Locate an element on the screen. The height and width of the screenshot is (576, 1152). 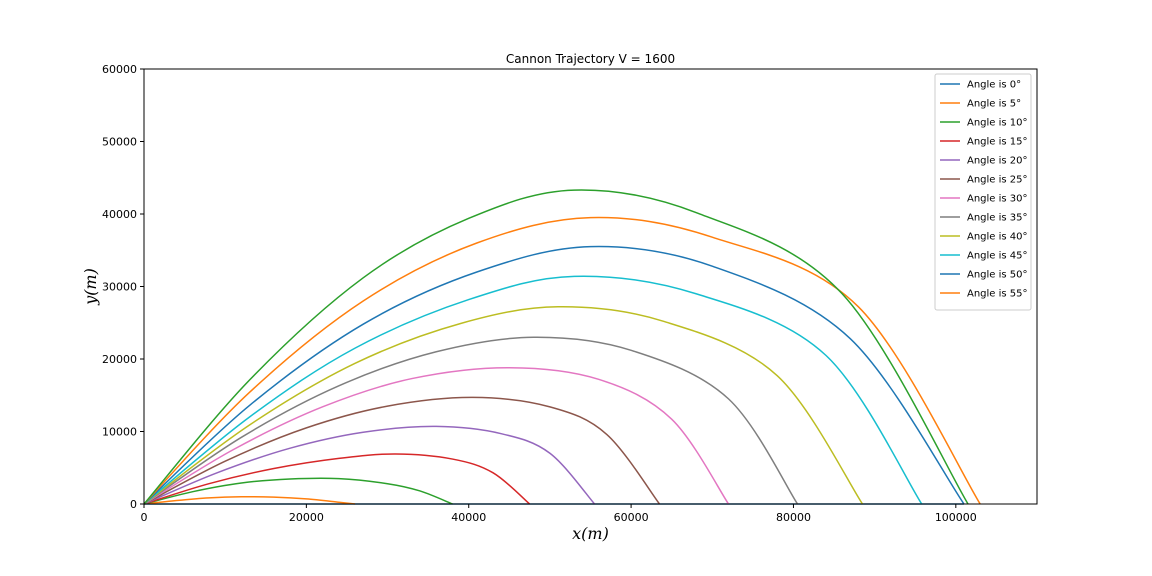
legend-label: Angle is 45° is located at coordinates (997, 256).